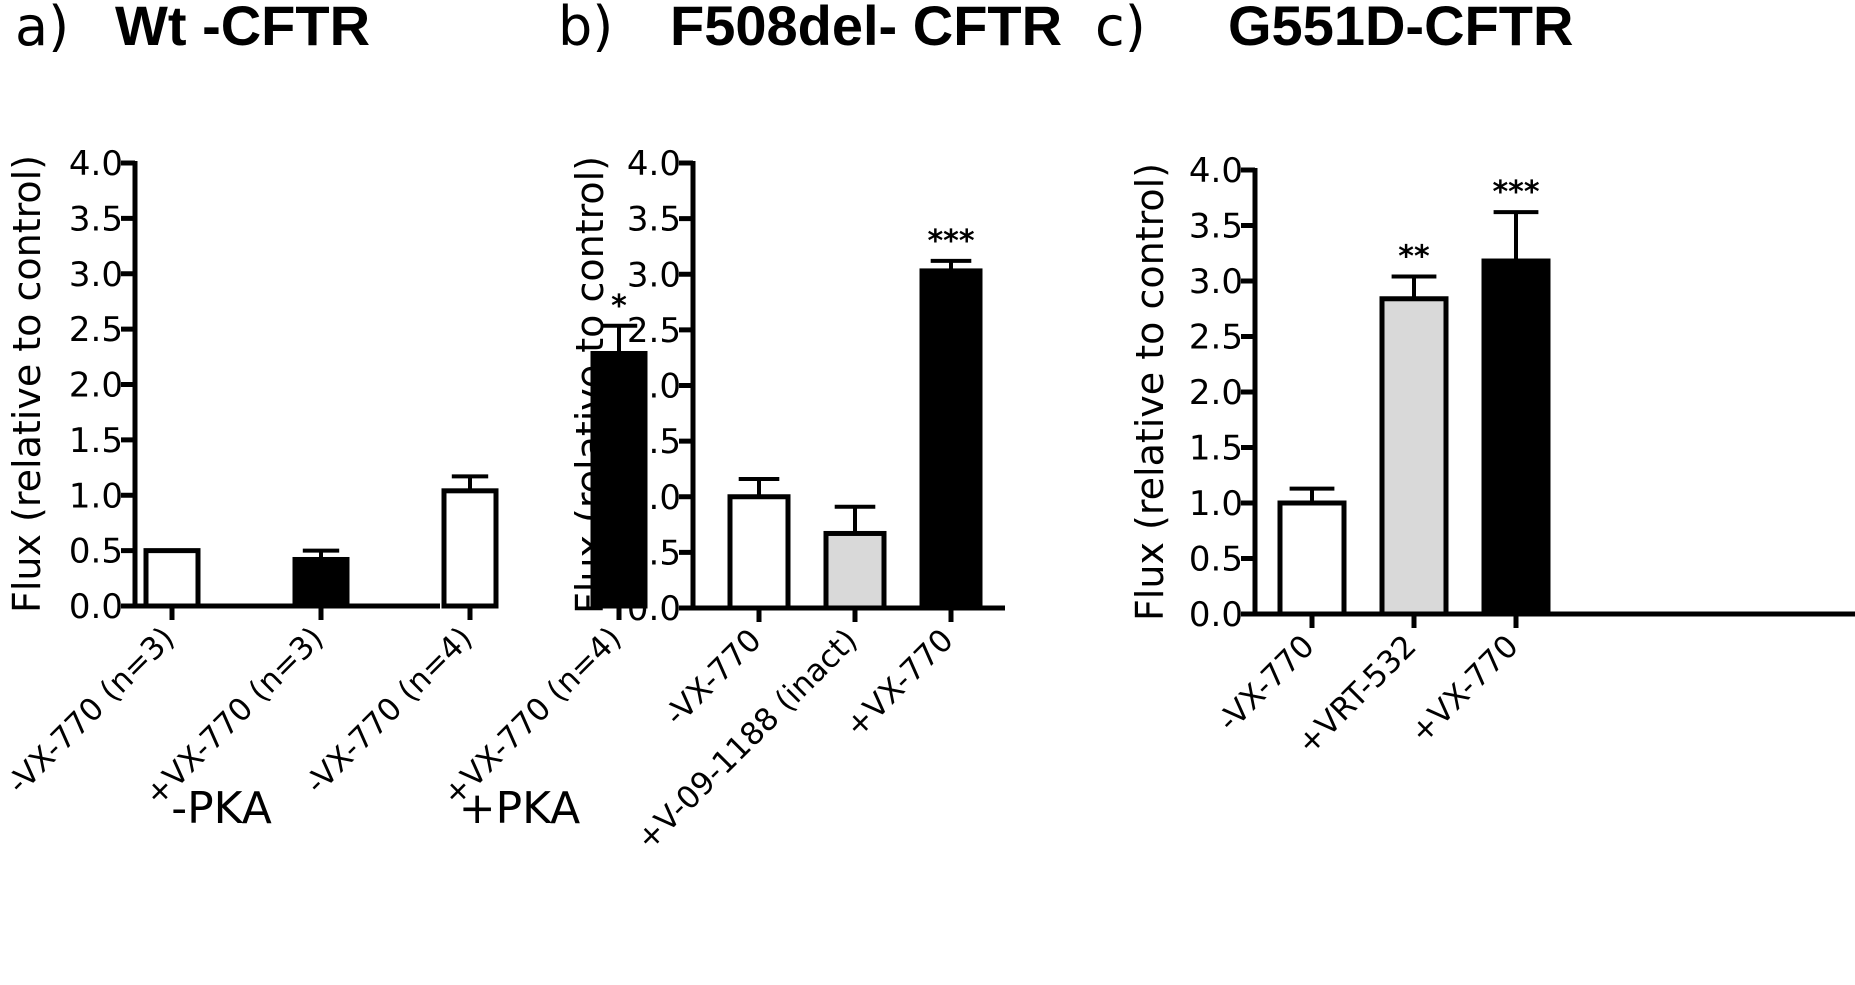 This screenshot has width=1855, height=985. I want to click on x-tick-label: +VX-770, so click(1464, 689).